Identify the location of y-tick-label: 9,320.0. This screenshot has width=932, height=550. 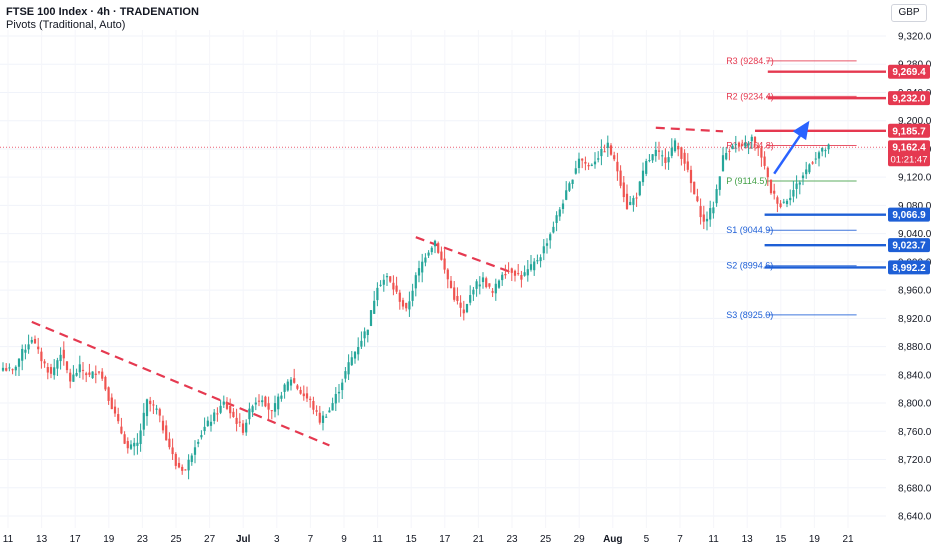
(915, 37).